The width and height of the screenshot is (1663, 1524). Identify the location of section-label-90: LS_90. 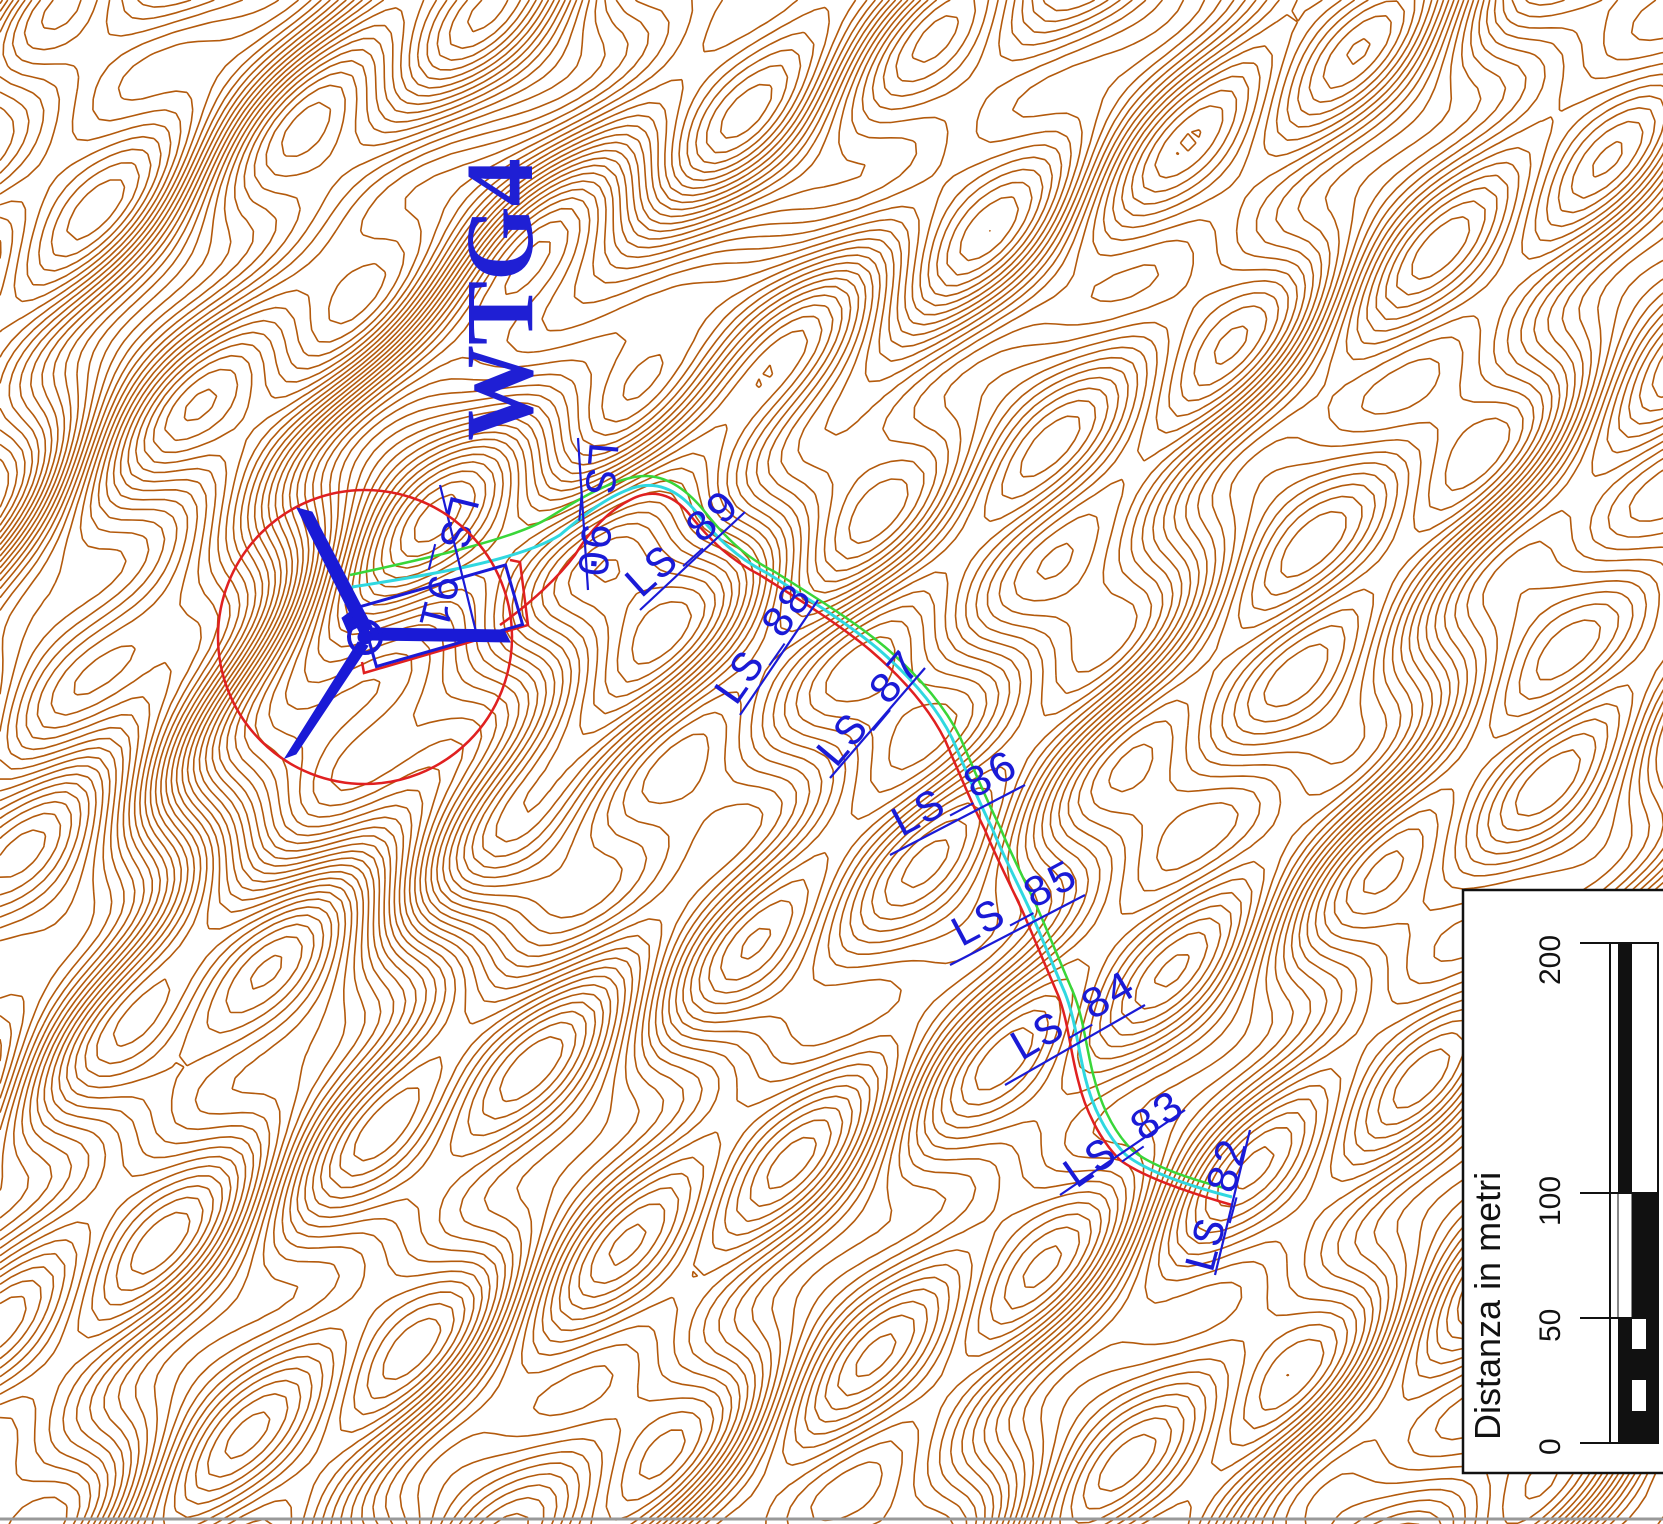
(595, 509).